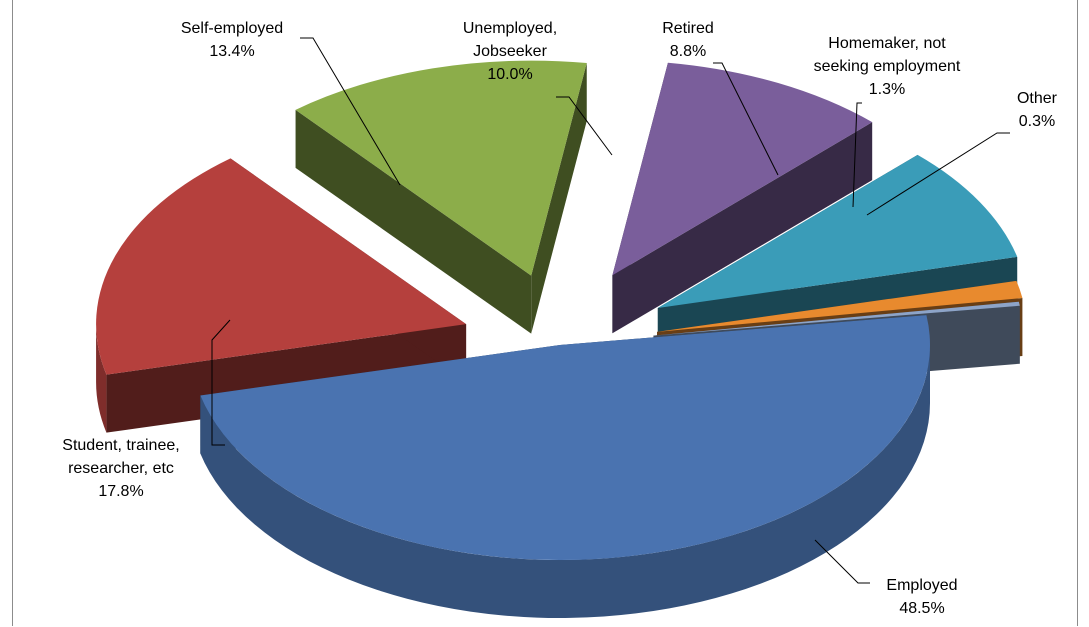 The height and width of the screenshot is (627, 1089). What do you see at coordinates (921, 585) in the screenshot?
I see `data-label-employed-name: Employed` at bounding box center [921, 585].